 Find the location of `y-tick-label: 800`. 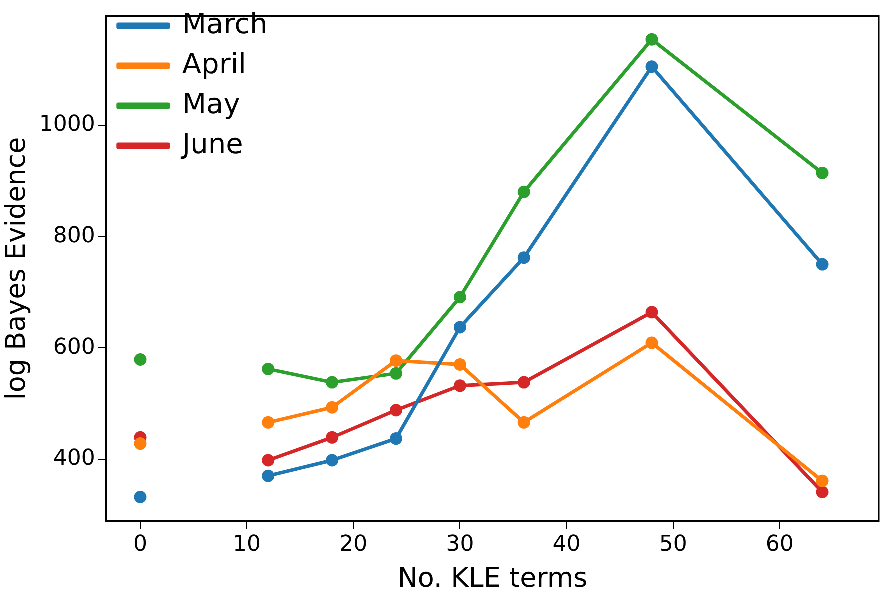

y-tick-label: 800 is located at coordinates (74, 235).